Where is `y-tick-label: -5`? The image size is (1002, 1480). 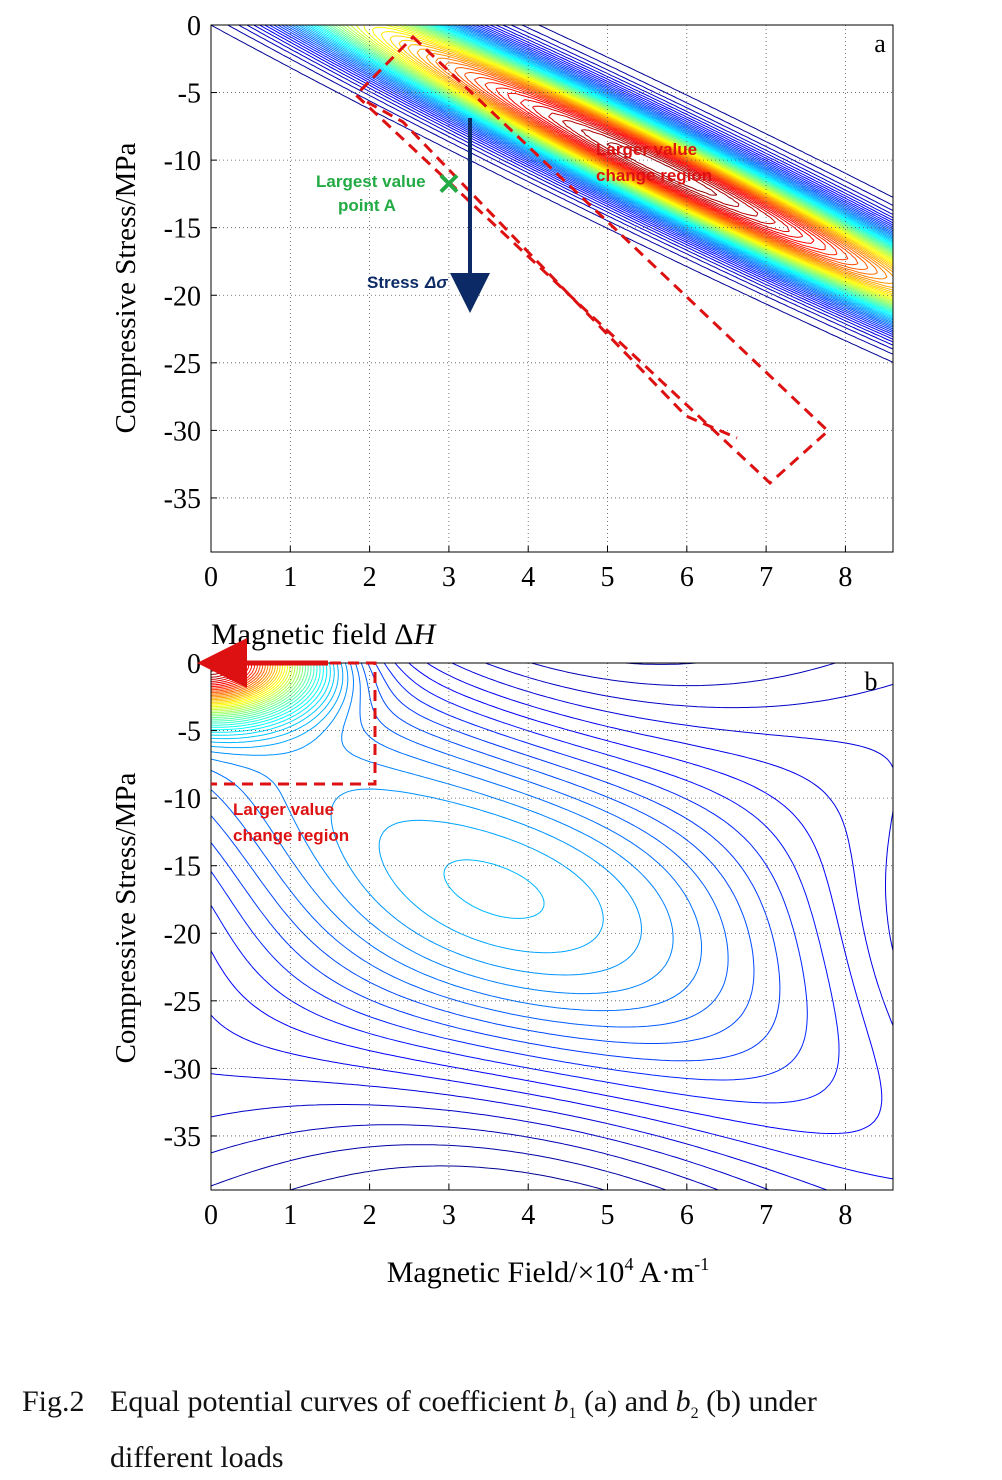
y-tick-label: -5 is located at coordinates (189, 94).